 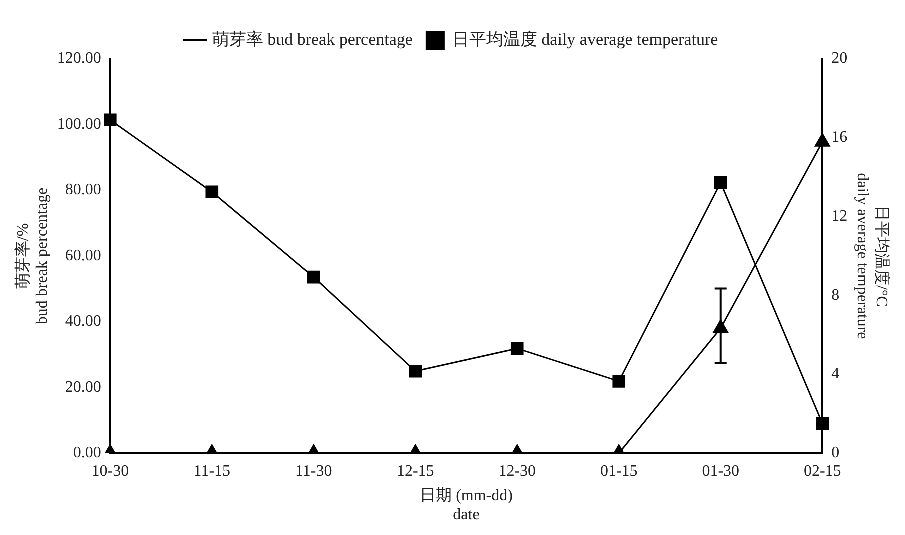 What do you see at coordinates (83, 190) in the screenshot?
I see `y-tick-label: 80.00` at bounding box center [83, 190].